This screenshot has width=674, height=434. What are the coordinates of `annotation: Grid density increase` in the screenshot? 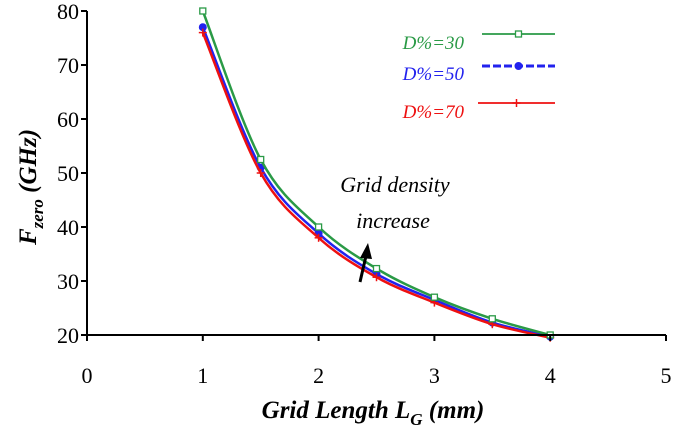 It's located at (395, 227).